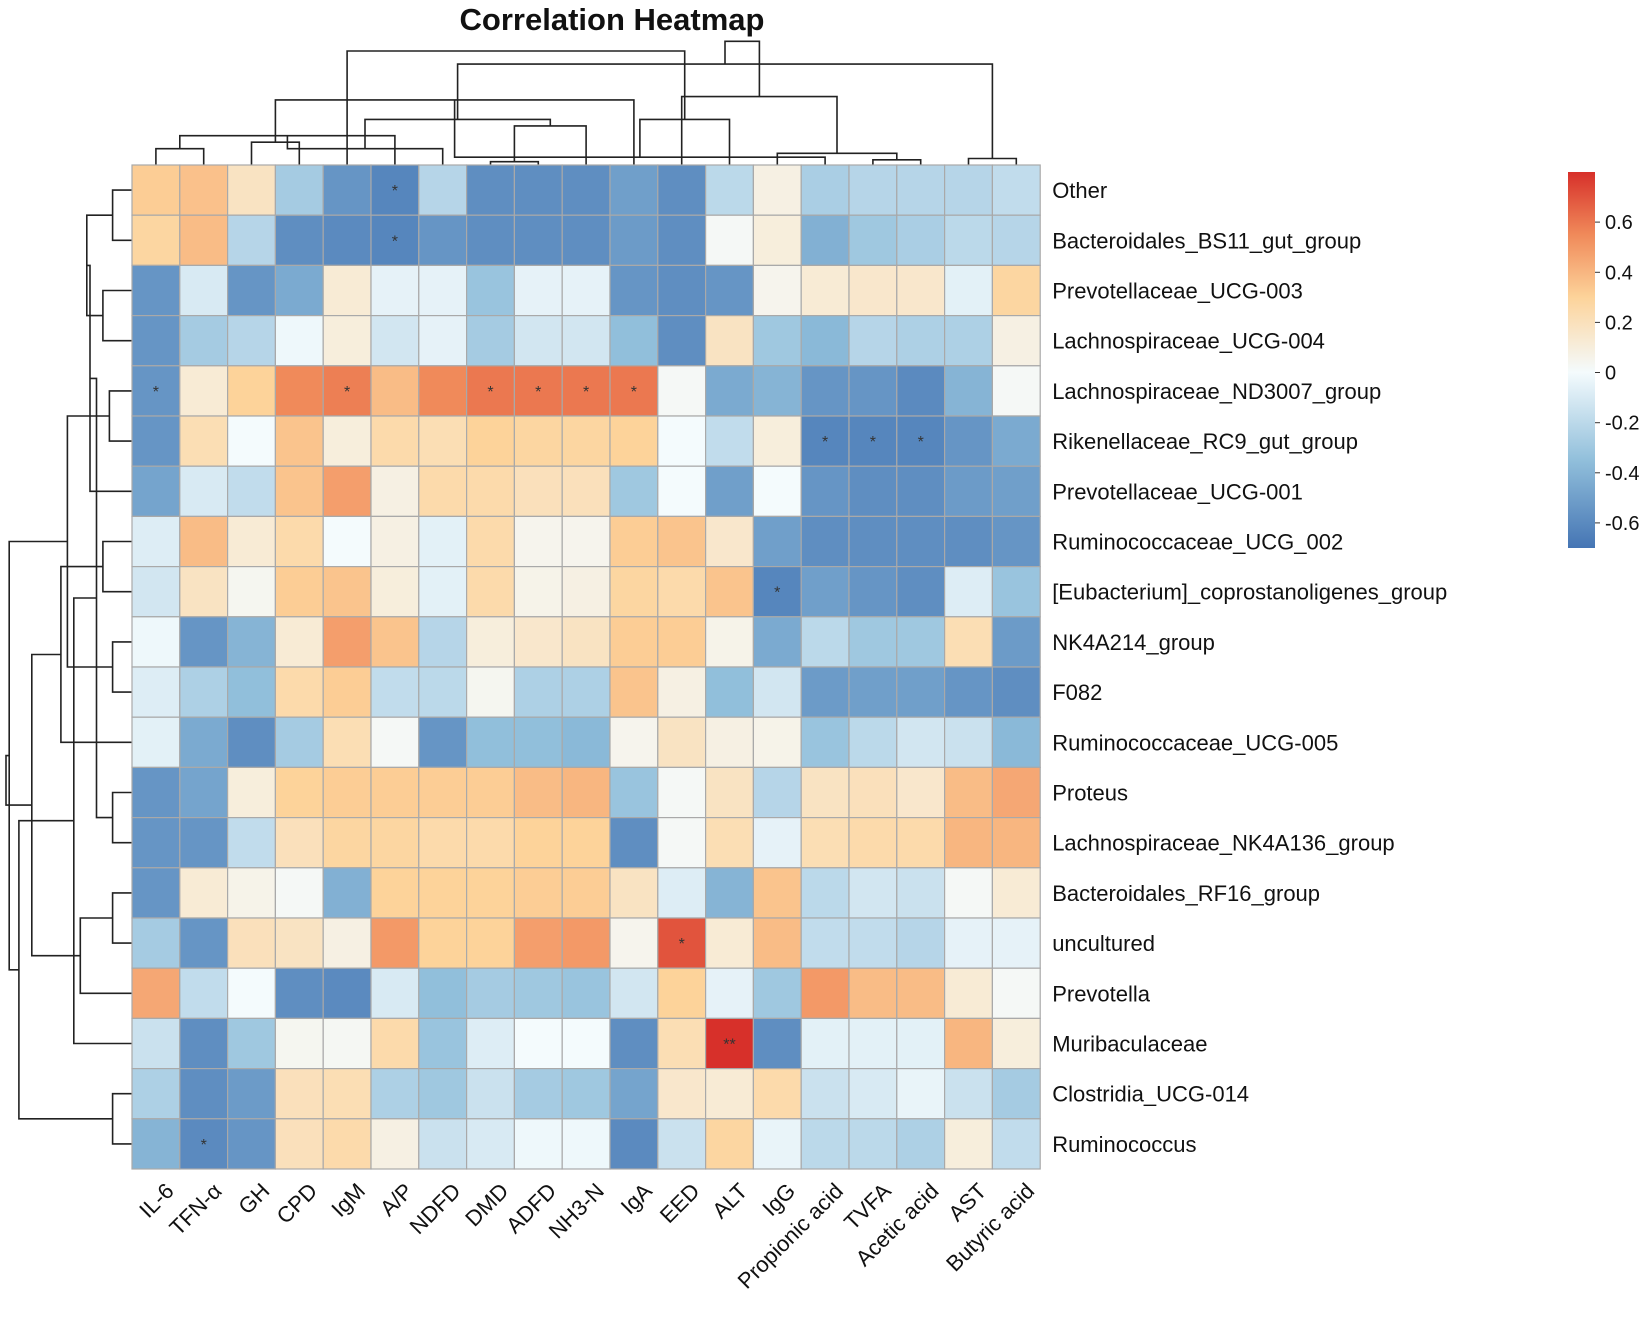 This screenshot has width=1650, height=1318. I want to click on col-label-eed: EED, so click(680, 1203).